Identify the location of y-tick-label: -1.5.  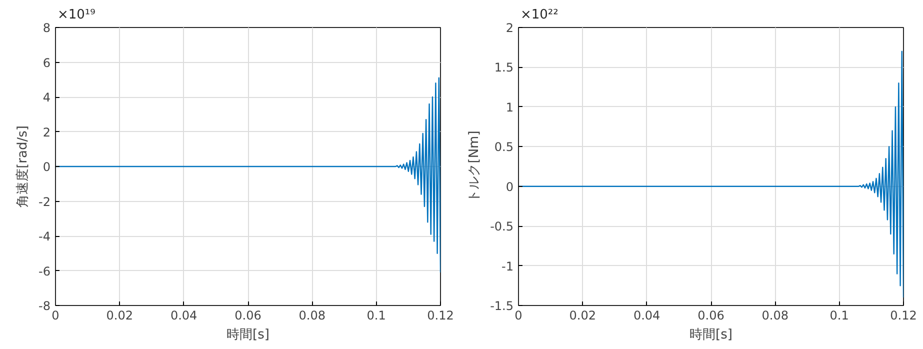
(502, 306).